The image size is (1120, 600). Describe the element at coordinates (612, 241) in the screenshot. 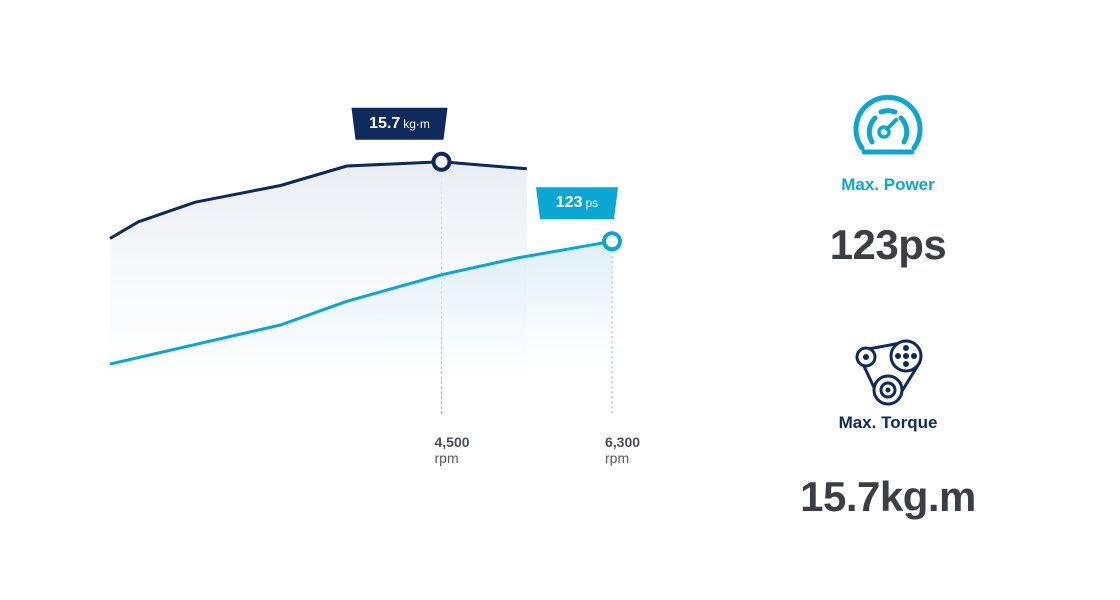

I see `power-peak-marker` at that location.